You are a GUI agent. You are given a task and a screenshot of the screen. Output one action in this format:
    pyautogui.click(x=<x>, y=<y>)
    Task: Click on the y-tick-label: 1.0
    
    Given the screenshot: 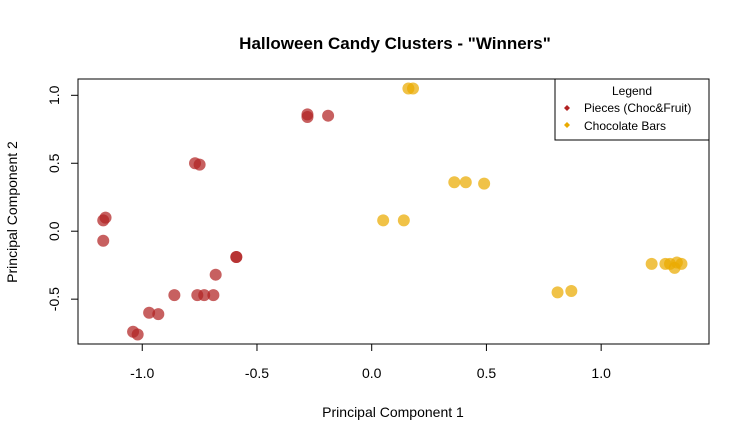 What is the action you would take?
    pyautogui.click(x=54, y=95)
    